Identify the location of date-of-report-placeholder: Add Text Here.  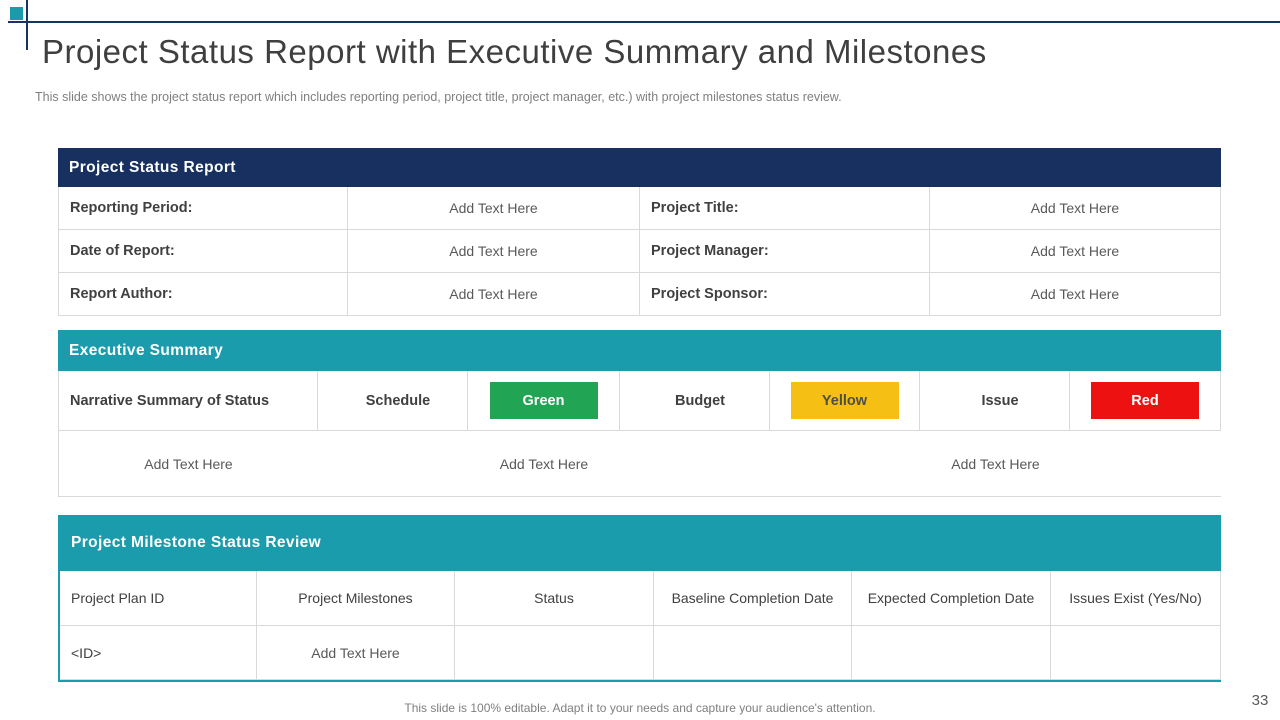
(494, 251).